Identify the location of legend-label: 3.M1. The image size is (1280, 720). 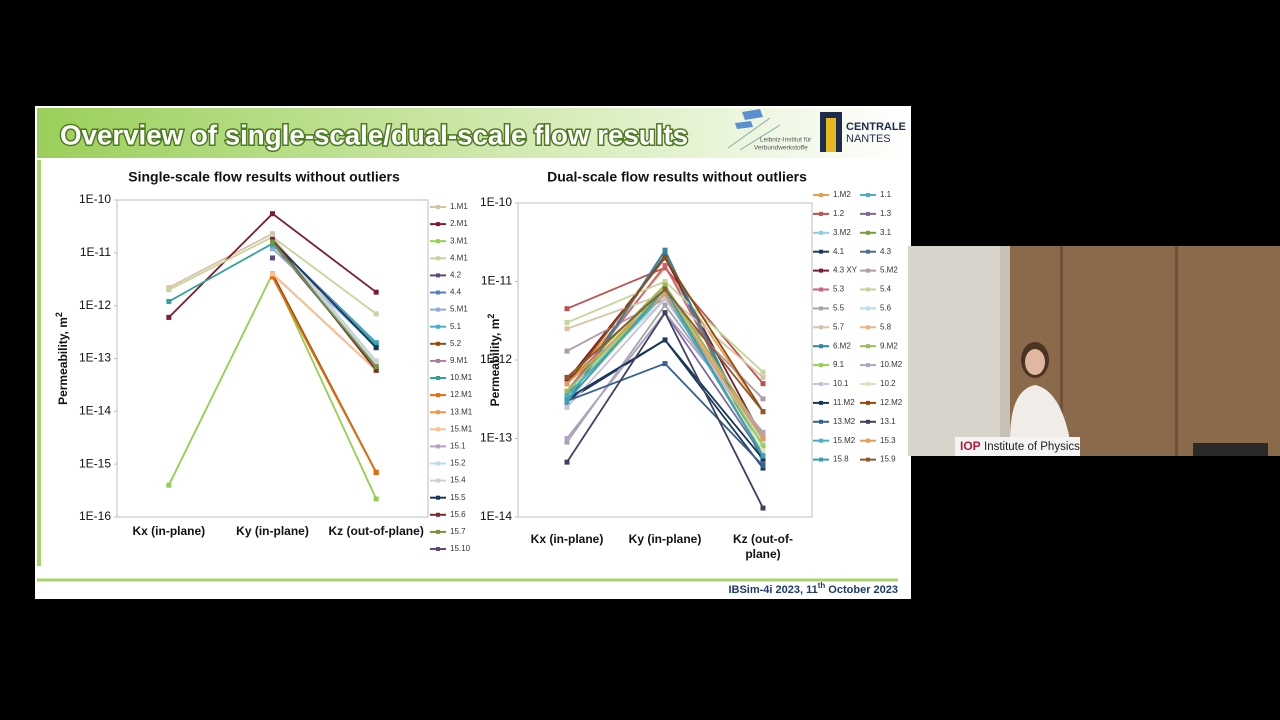
(459, 240).